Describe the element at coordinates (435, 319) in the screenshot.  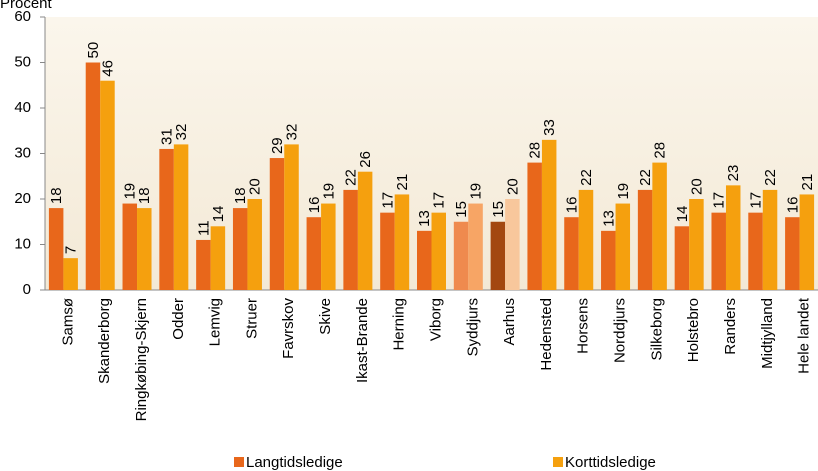
I see `x-tick-label: Viborg` at that location.